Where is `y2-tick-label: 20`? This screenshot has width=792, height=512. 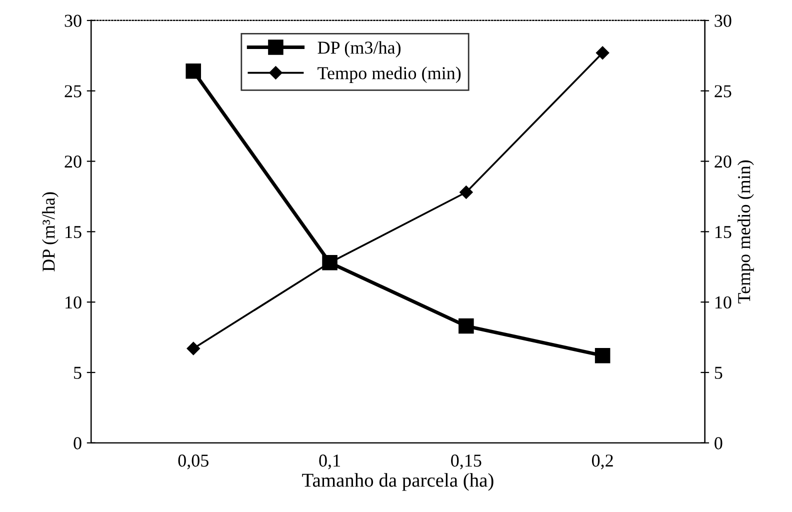 y2-tick-label: 20 is located at coordinates (723, 162).